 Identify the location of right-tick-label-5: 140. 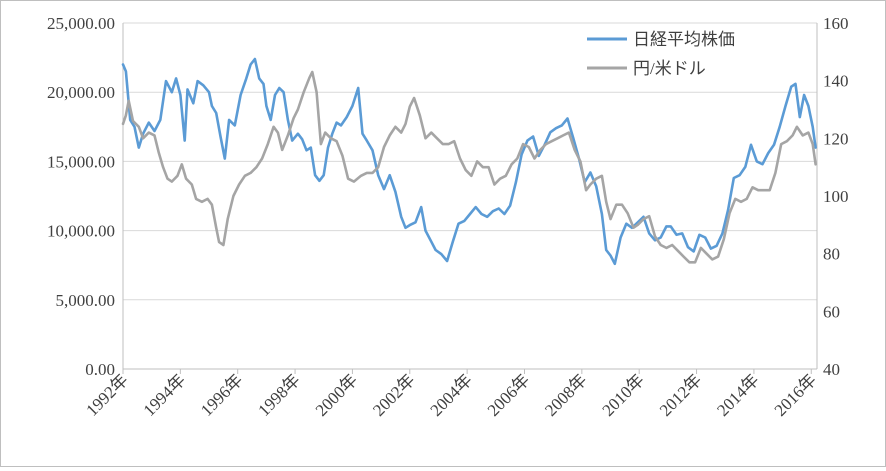
(836, 81).